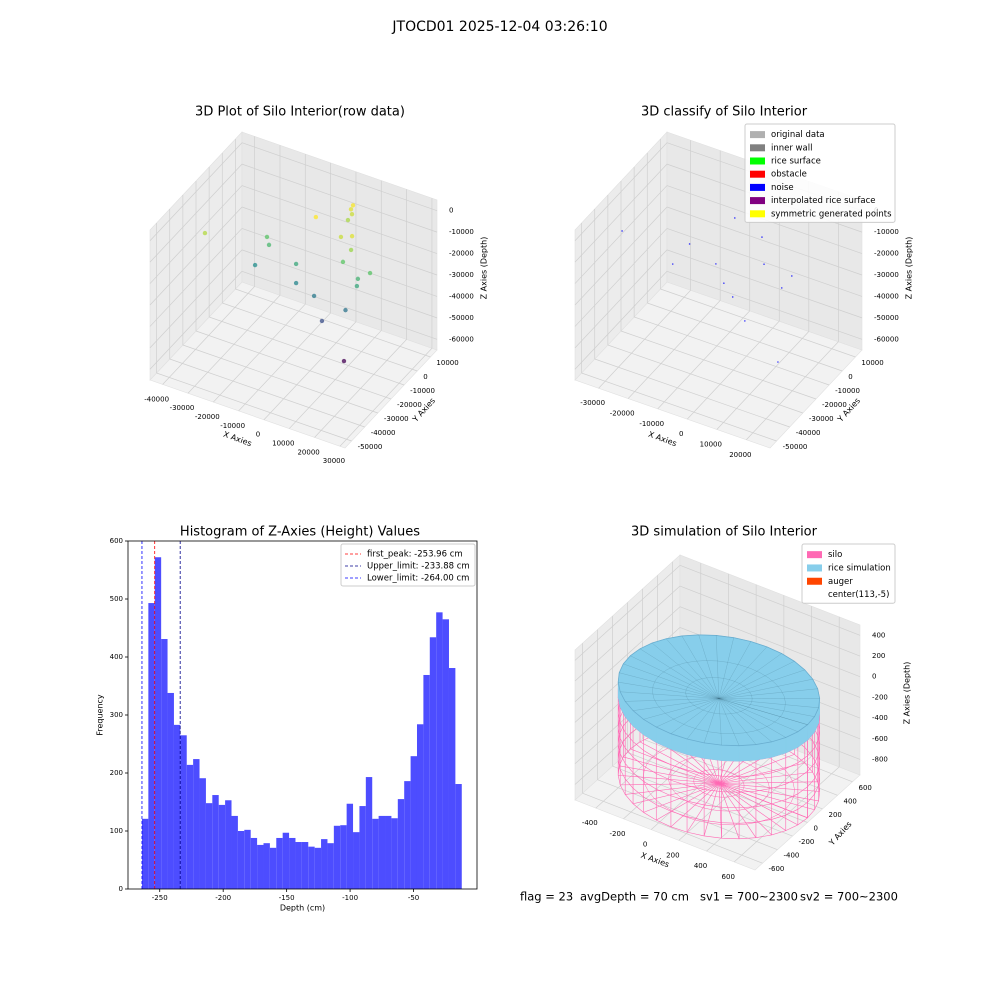 The width and height of the screenshot is (1000, 1000). I want to click on footer-text: sv2 = 700~2300, so click(849, 897).